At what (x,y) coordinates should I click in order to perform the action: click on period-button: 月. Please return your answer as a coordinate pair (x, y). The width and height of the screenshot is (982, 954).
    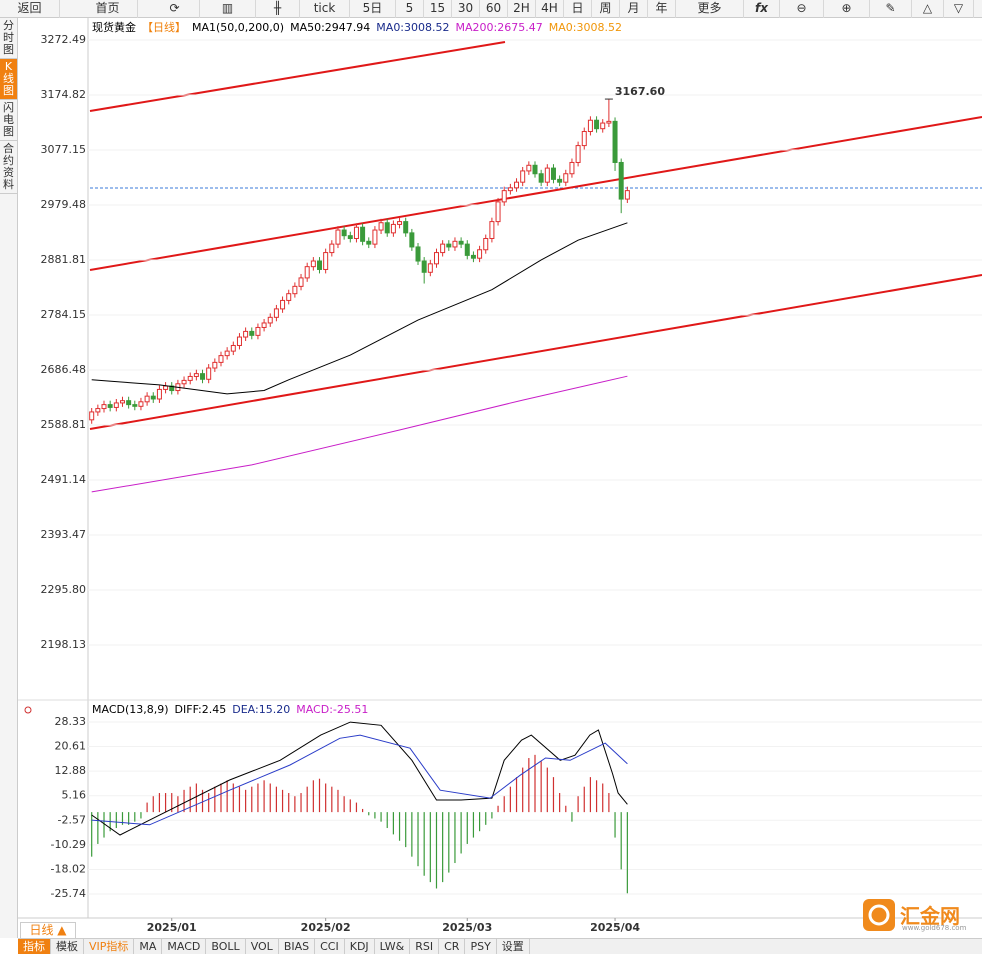
    Looking at the image, I should click on (634, 9).